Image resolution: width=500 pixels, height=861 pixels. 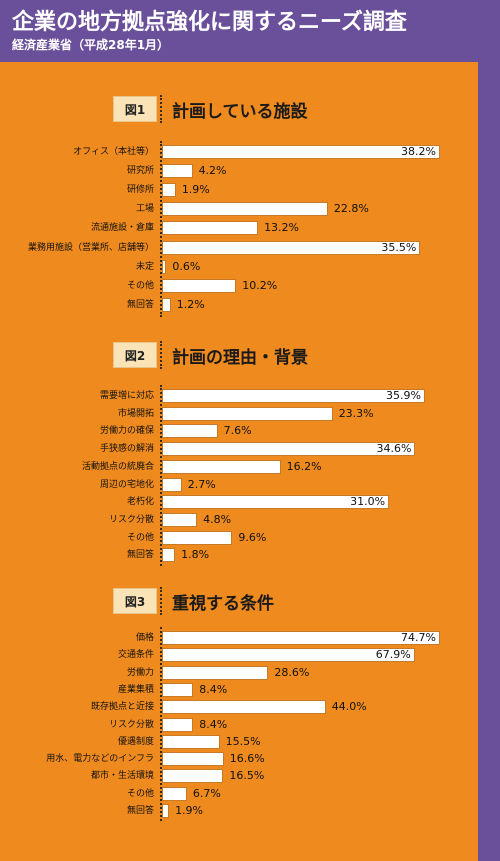 I want to click on category-label: 流通施設・倉庫, so click(x=122, y=228).